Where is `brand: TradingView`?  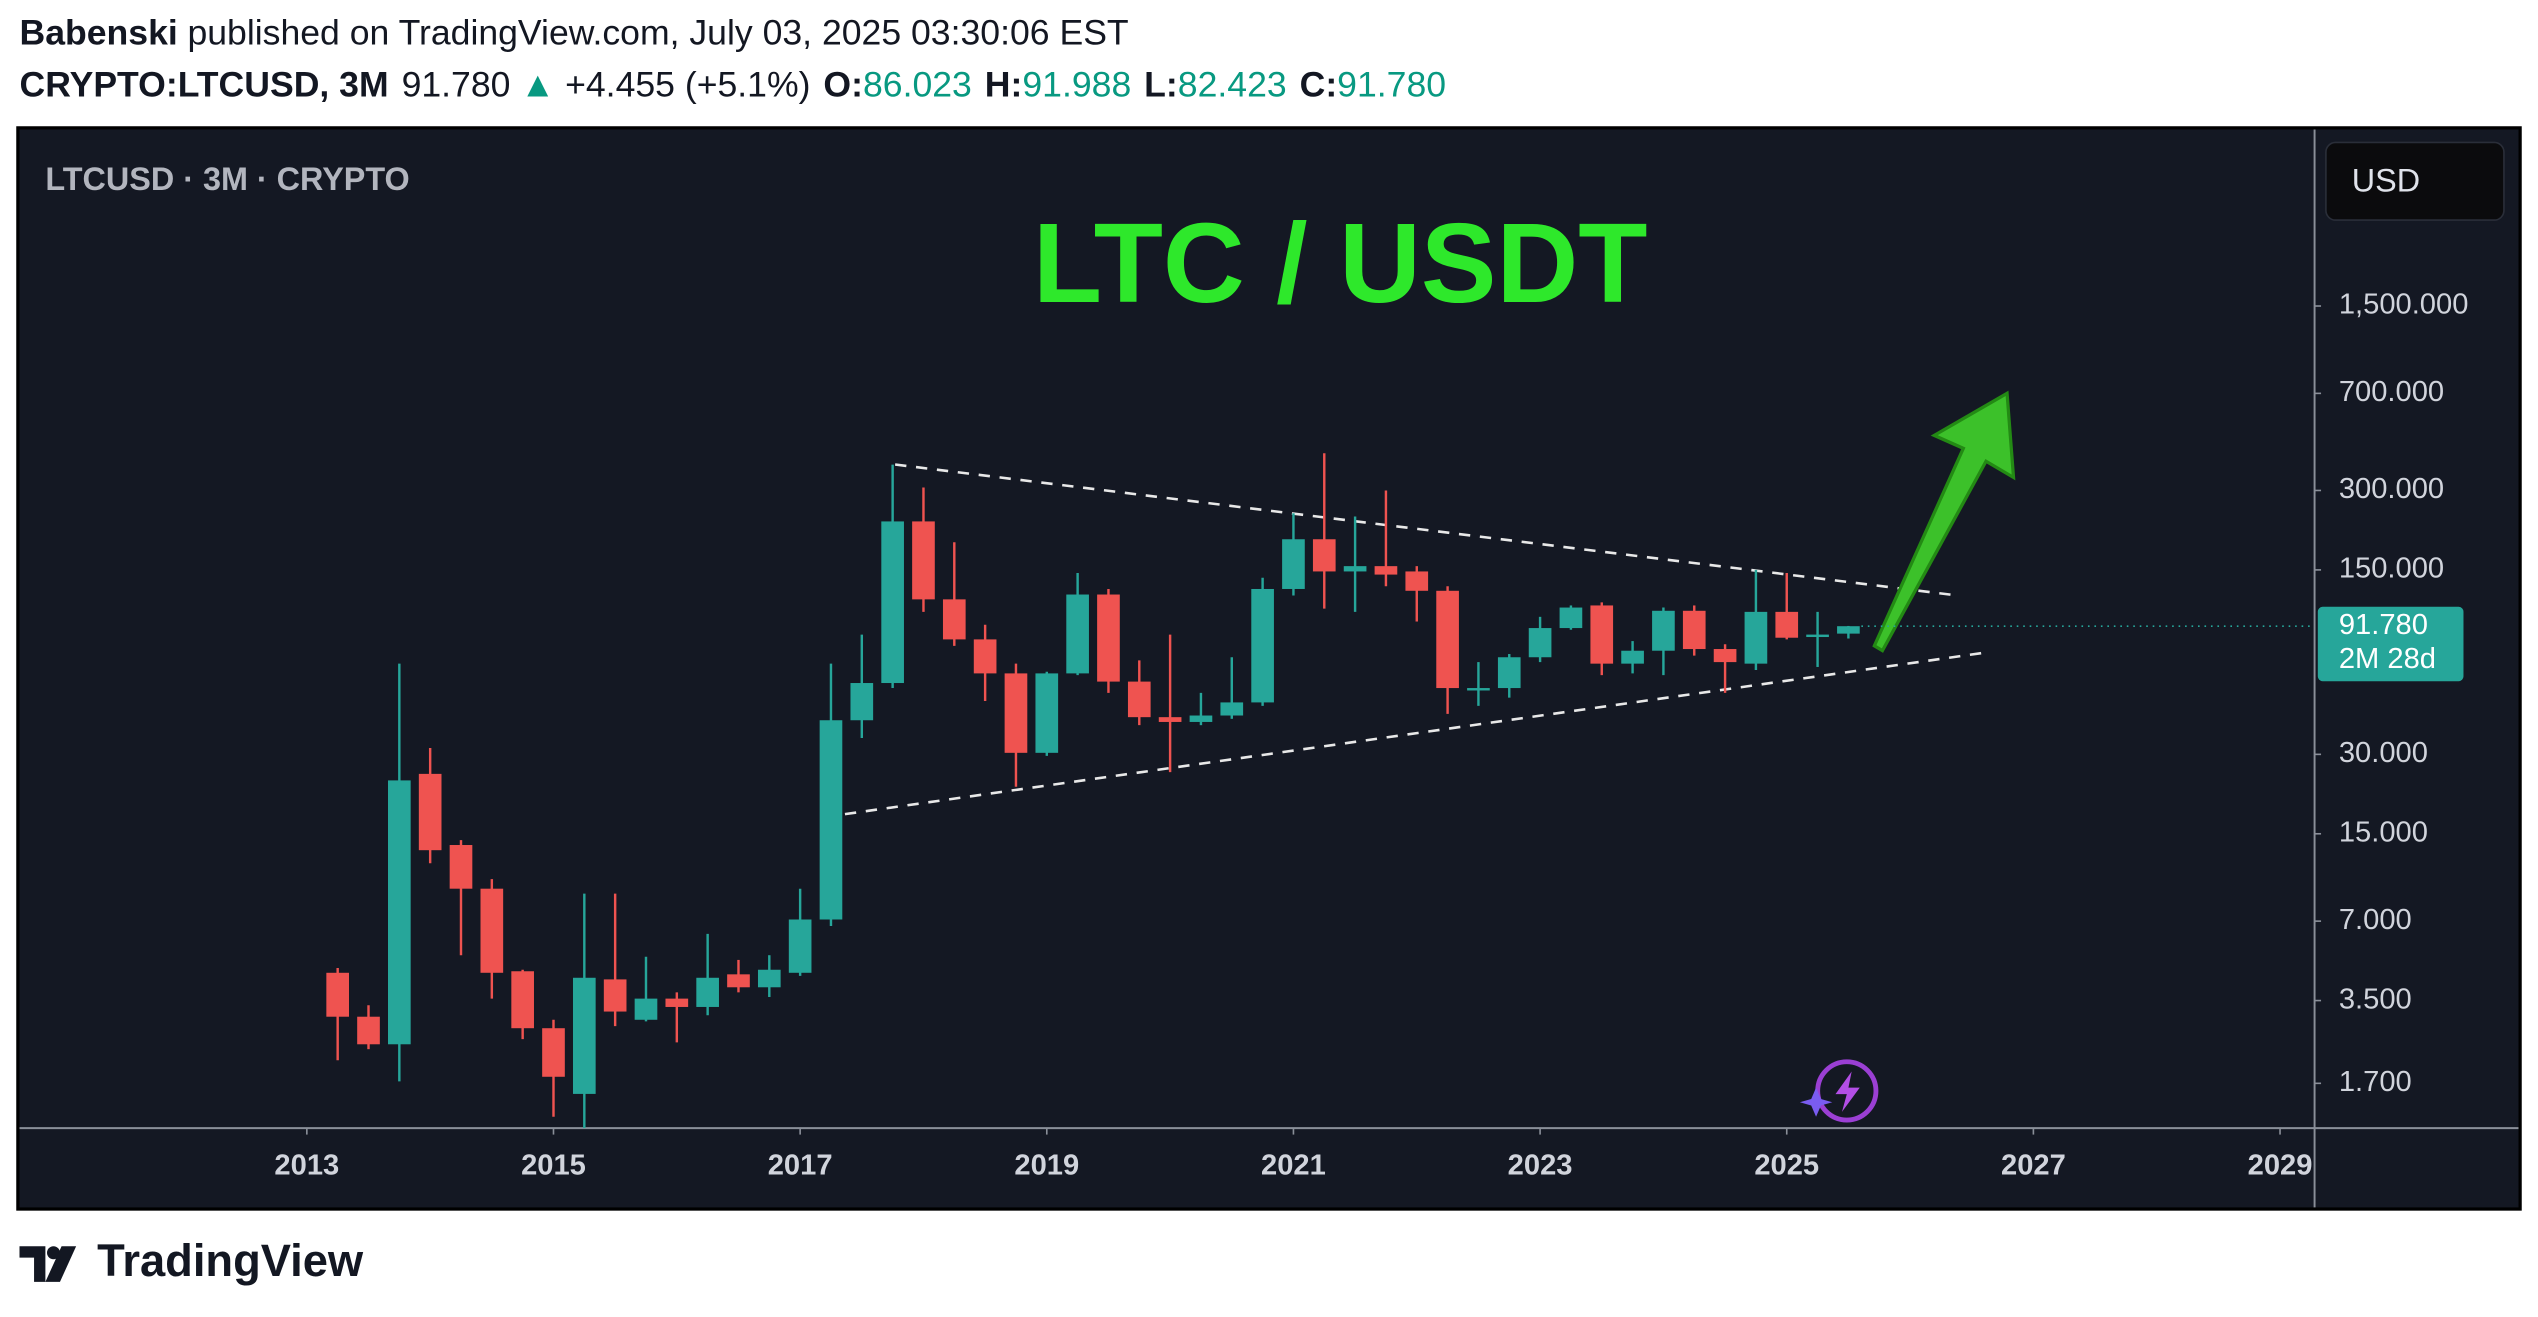 brand: TradingView is located at coordinates (230, 1260).